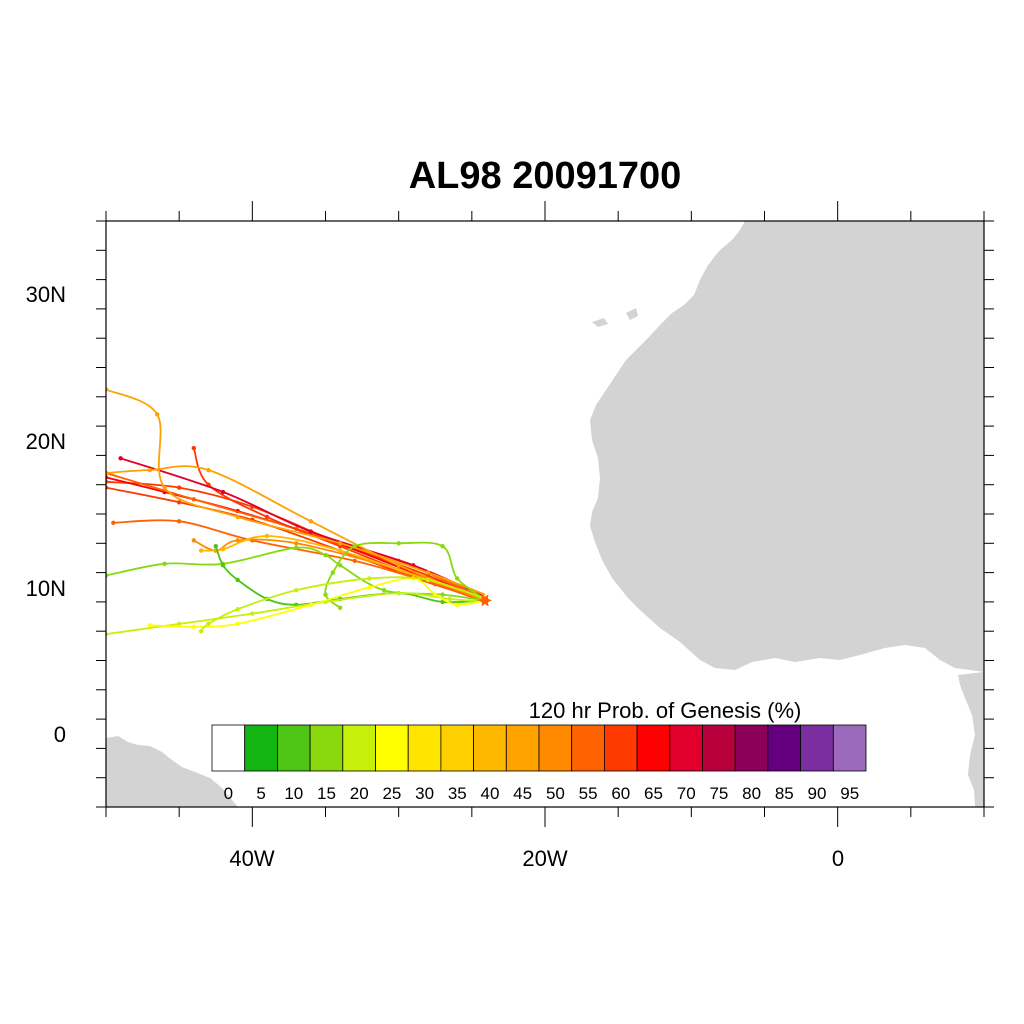  What do you see at coordinates (293, 793) in the screenshot?
I see `colorbar-label: 10` at bounding box center [293, 793].